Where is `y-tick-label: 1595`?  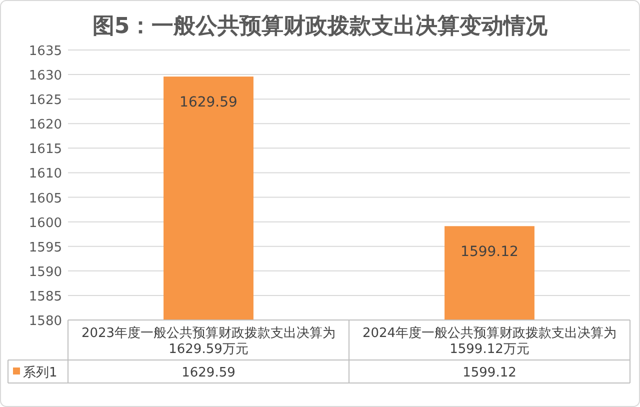
y-tick-label: 1595 is located at coordinates (45, 248).